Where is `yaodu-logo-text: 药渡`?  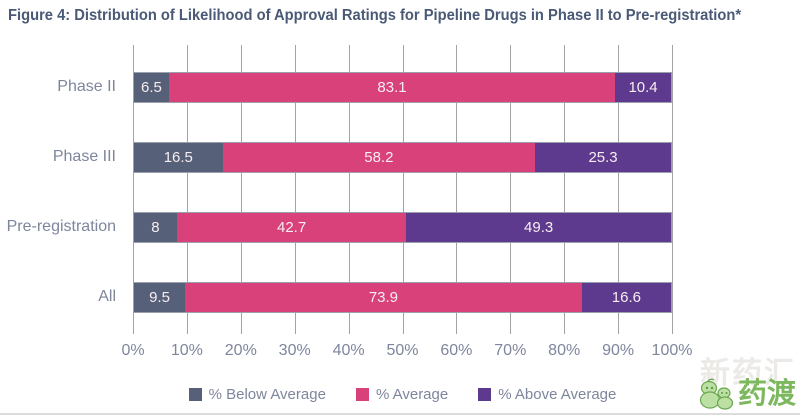 yaodu-logo-text: 药渡 is located at coordinates (766, 394).